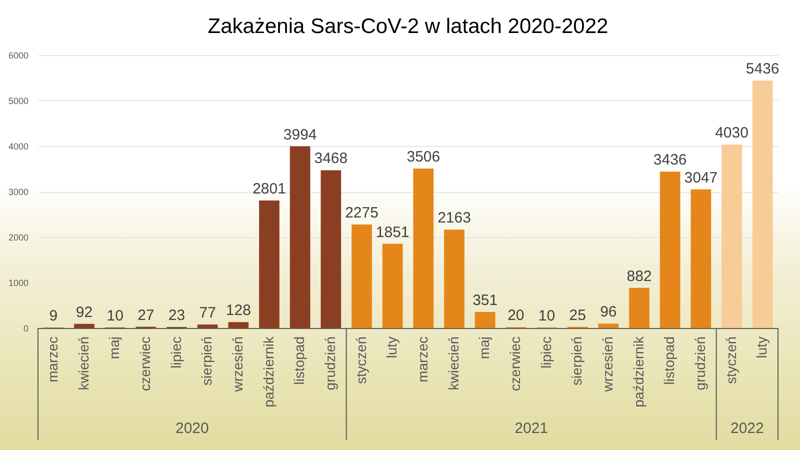 This screenshot has width=800, height=450. Describe the element at coordinates (192, 428) in the screenshot. I see `text: 2020` at that location.